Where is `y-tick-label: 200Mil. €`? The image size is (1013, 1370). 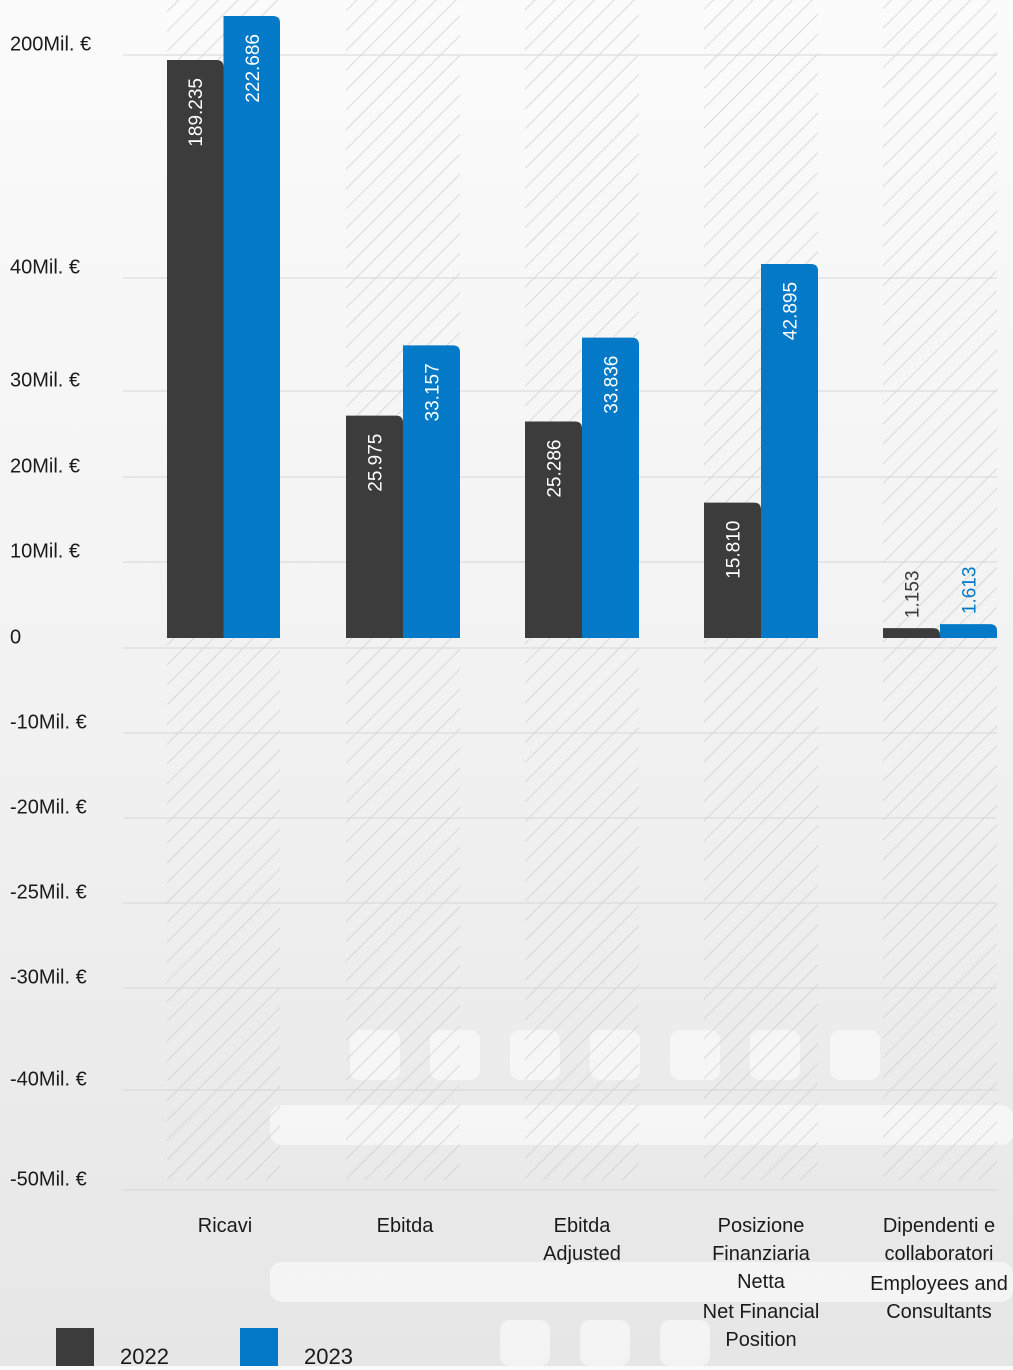 y-tick-label: 200Mil. € is located at coordinates (50, 44).